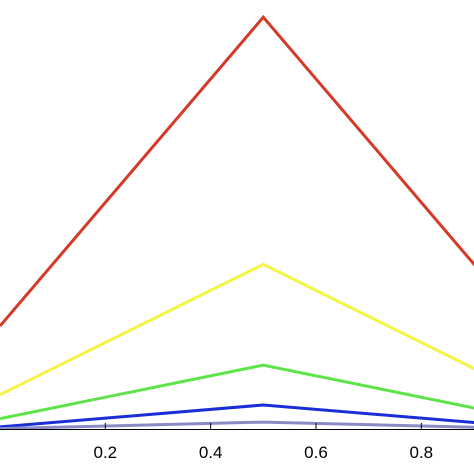 The width and height of the screenshot is (474, 474). Describe the element at coordinates (264, 442) in the screenshot. I see `x-ticks: 0.2 0.4 0.6 0.8` at that location.